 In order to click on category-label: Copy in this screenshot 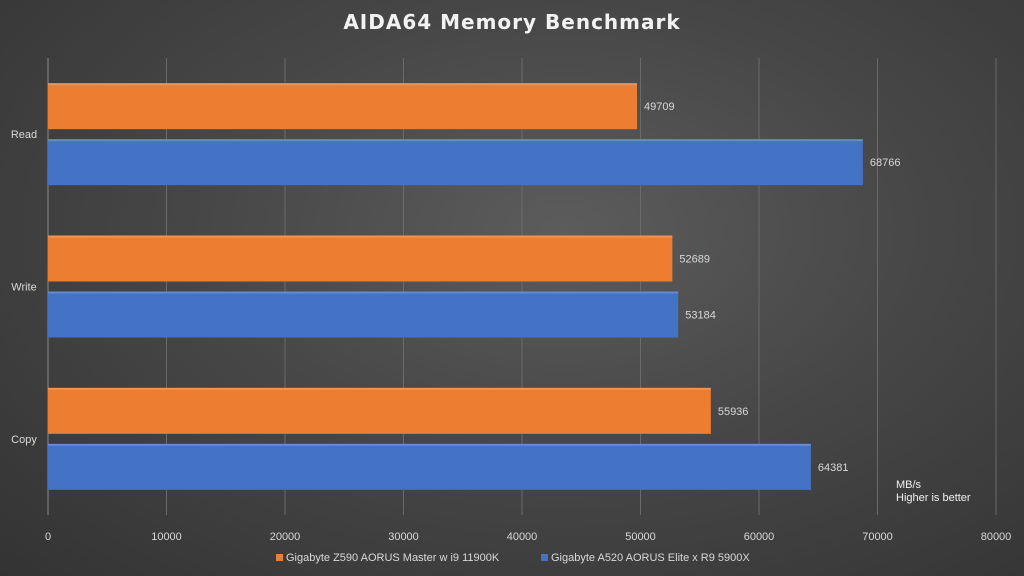, I will do `click(24, 440)`.